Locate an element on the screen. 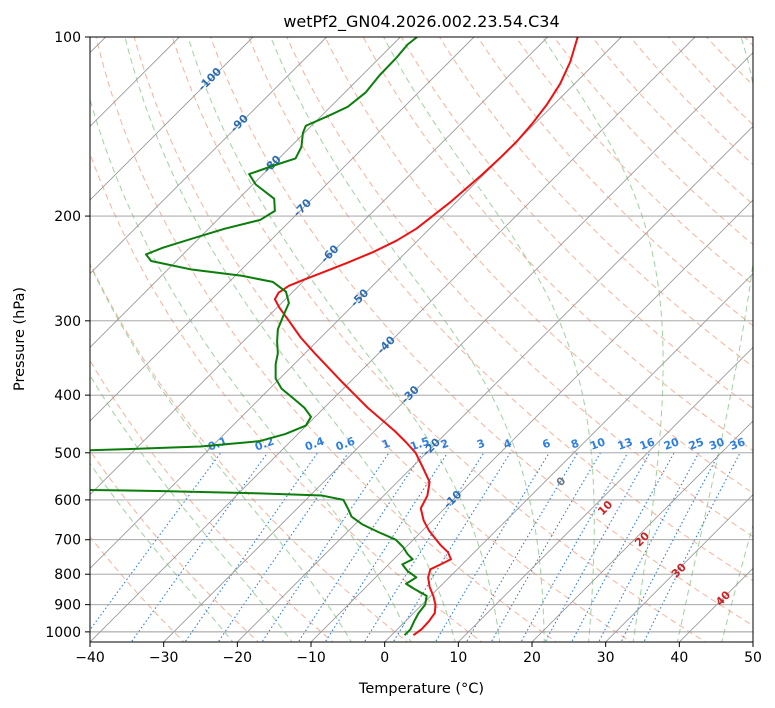 This screenshot has width=775, height=708. wetbulb-label: 10 is located at coordinates (605, 508).